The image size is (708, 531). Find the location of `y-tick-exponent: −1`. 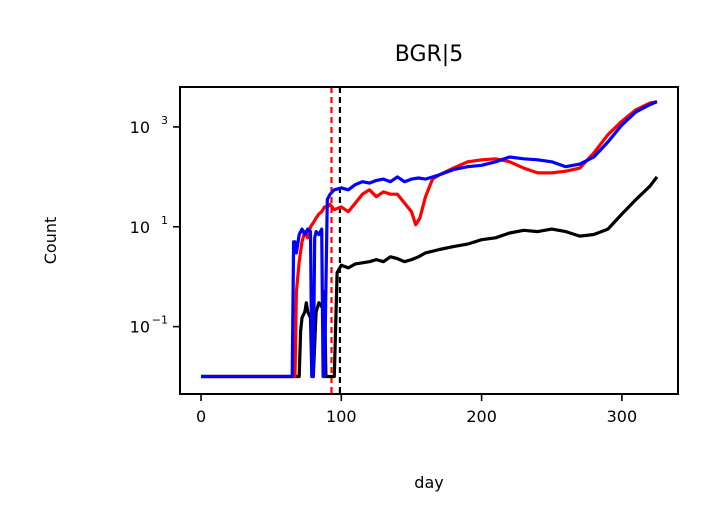

y-tick-exponent: −1 is located at coordinates (160, 320).